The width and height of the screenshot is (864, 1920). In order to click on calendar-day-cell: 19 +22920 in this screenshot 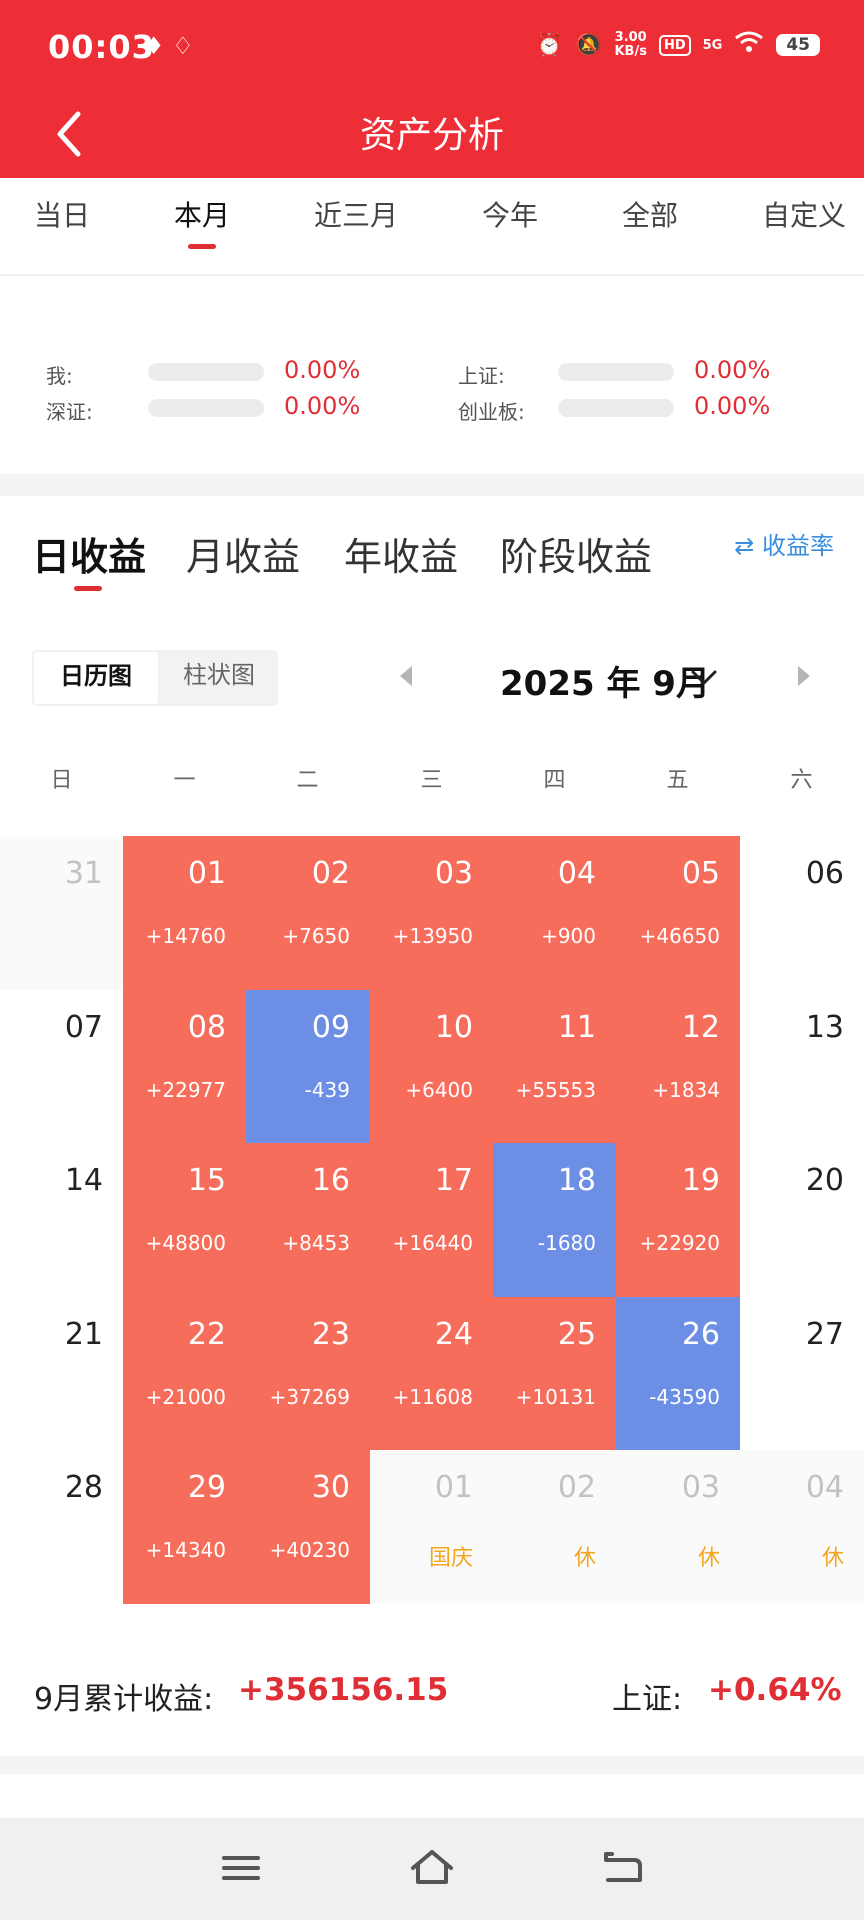, I will do `click(678, 1220)`.